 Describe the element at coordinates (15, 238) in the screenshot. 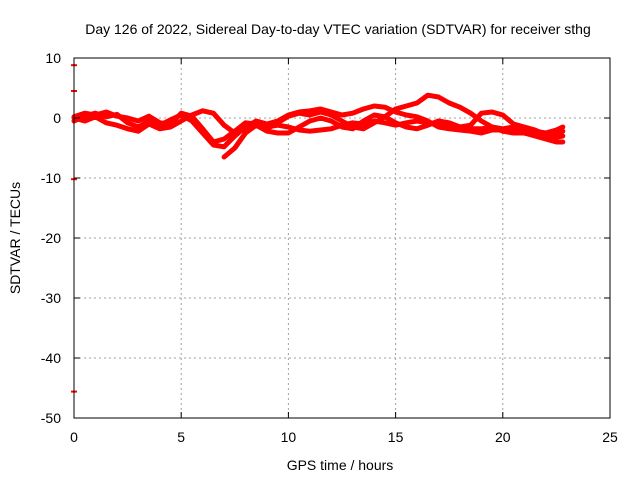

I see `y-axis-label: SDTVAR / TECUs` at that location.